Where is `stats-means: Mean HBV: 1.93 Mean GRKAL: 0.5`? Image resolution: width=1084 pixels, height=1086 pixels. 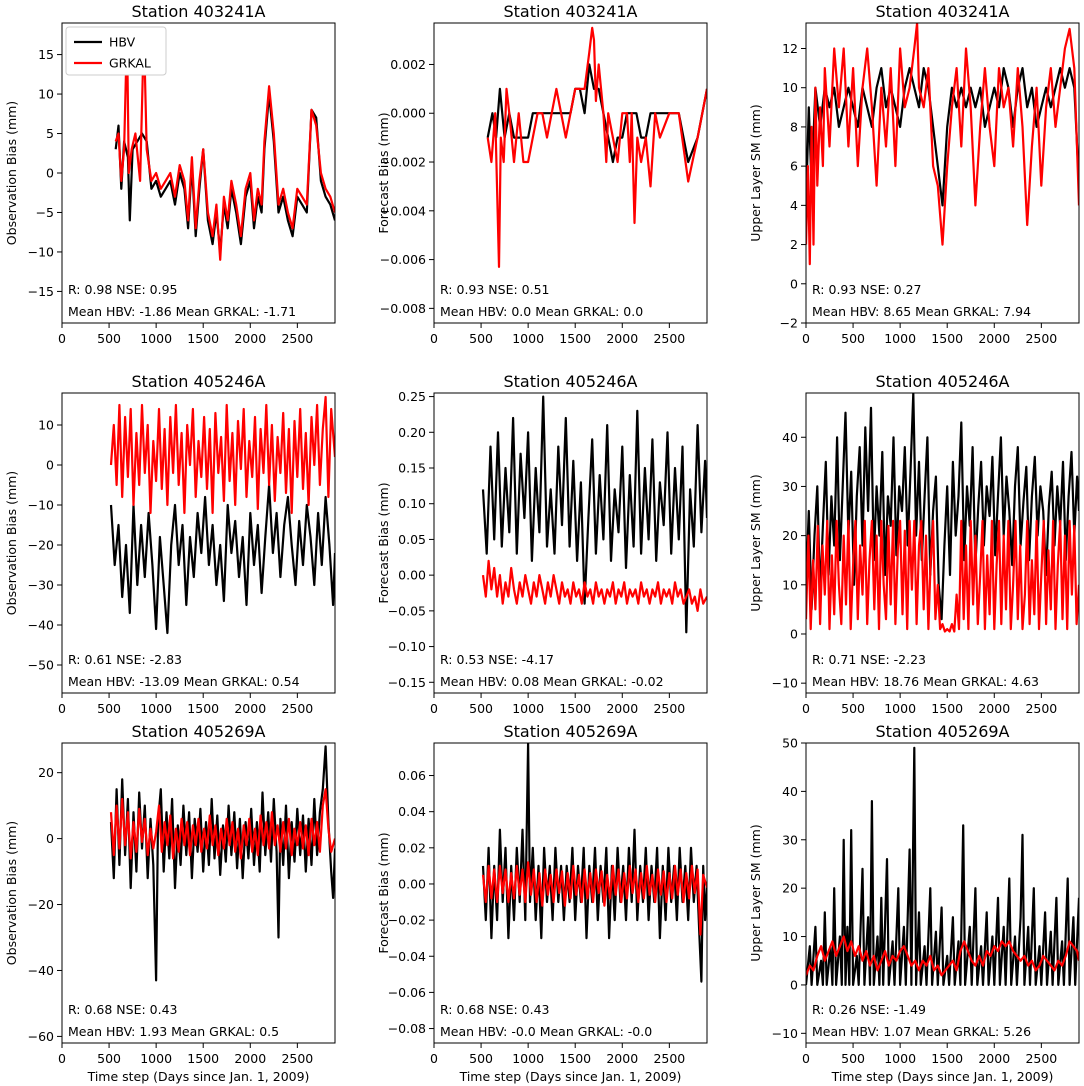
stats-means: Mean HBV: 1.93 Mean GRKAL: 0.5 is located at coordinates (173, 1031).